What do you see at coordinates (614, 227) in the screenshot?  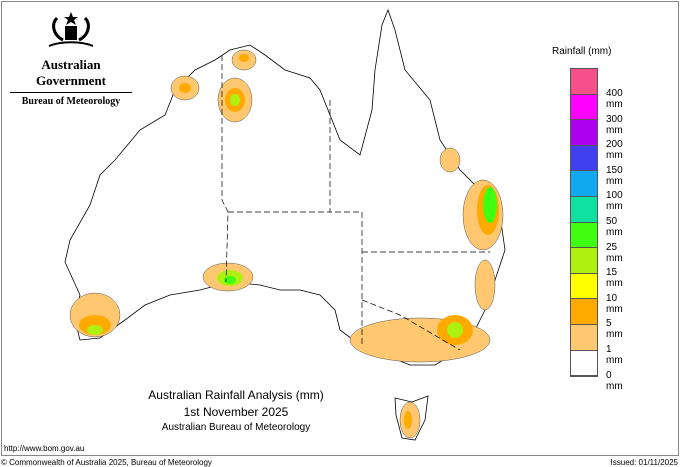 I see `legend-label: 50 mm` at bounding box center [614, 227].